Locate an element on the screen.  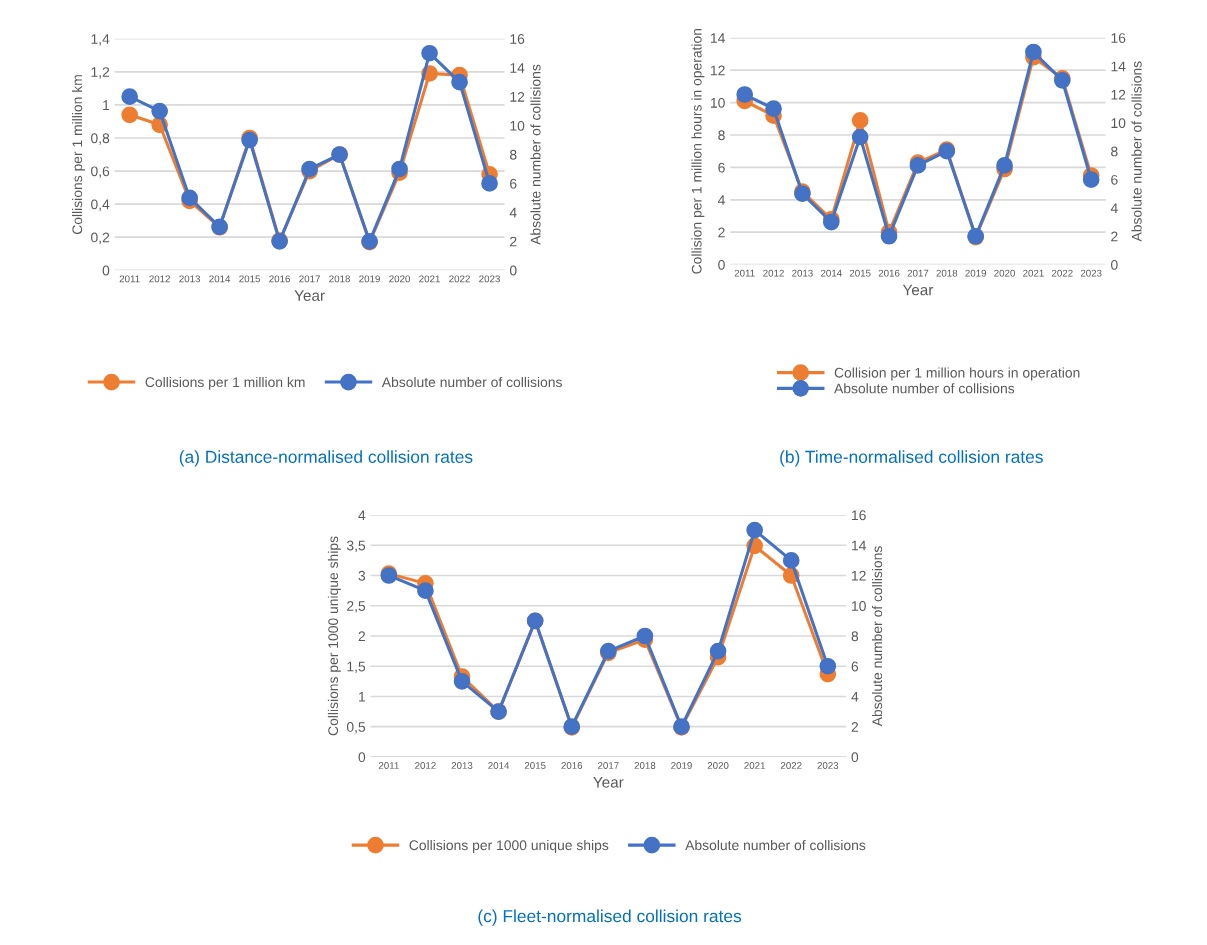
y-tick-label: 1,5 is located at coordinates (356, 667).